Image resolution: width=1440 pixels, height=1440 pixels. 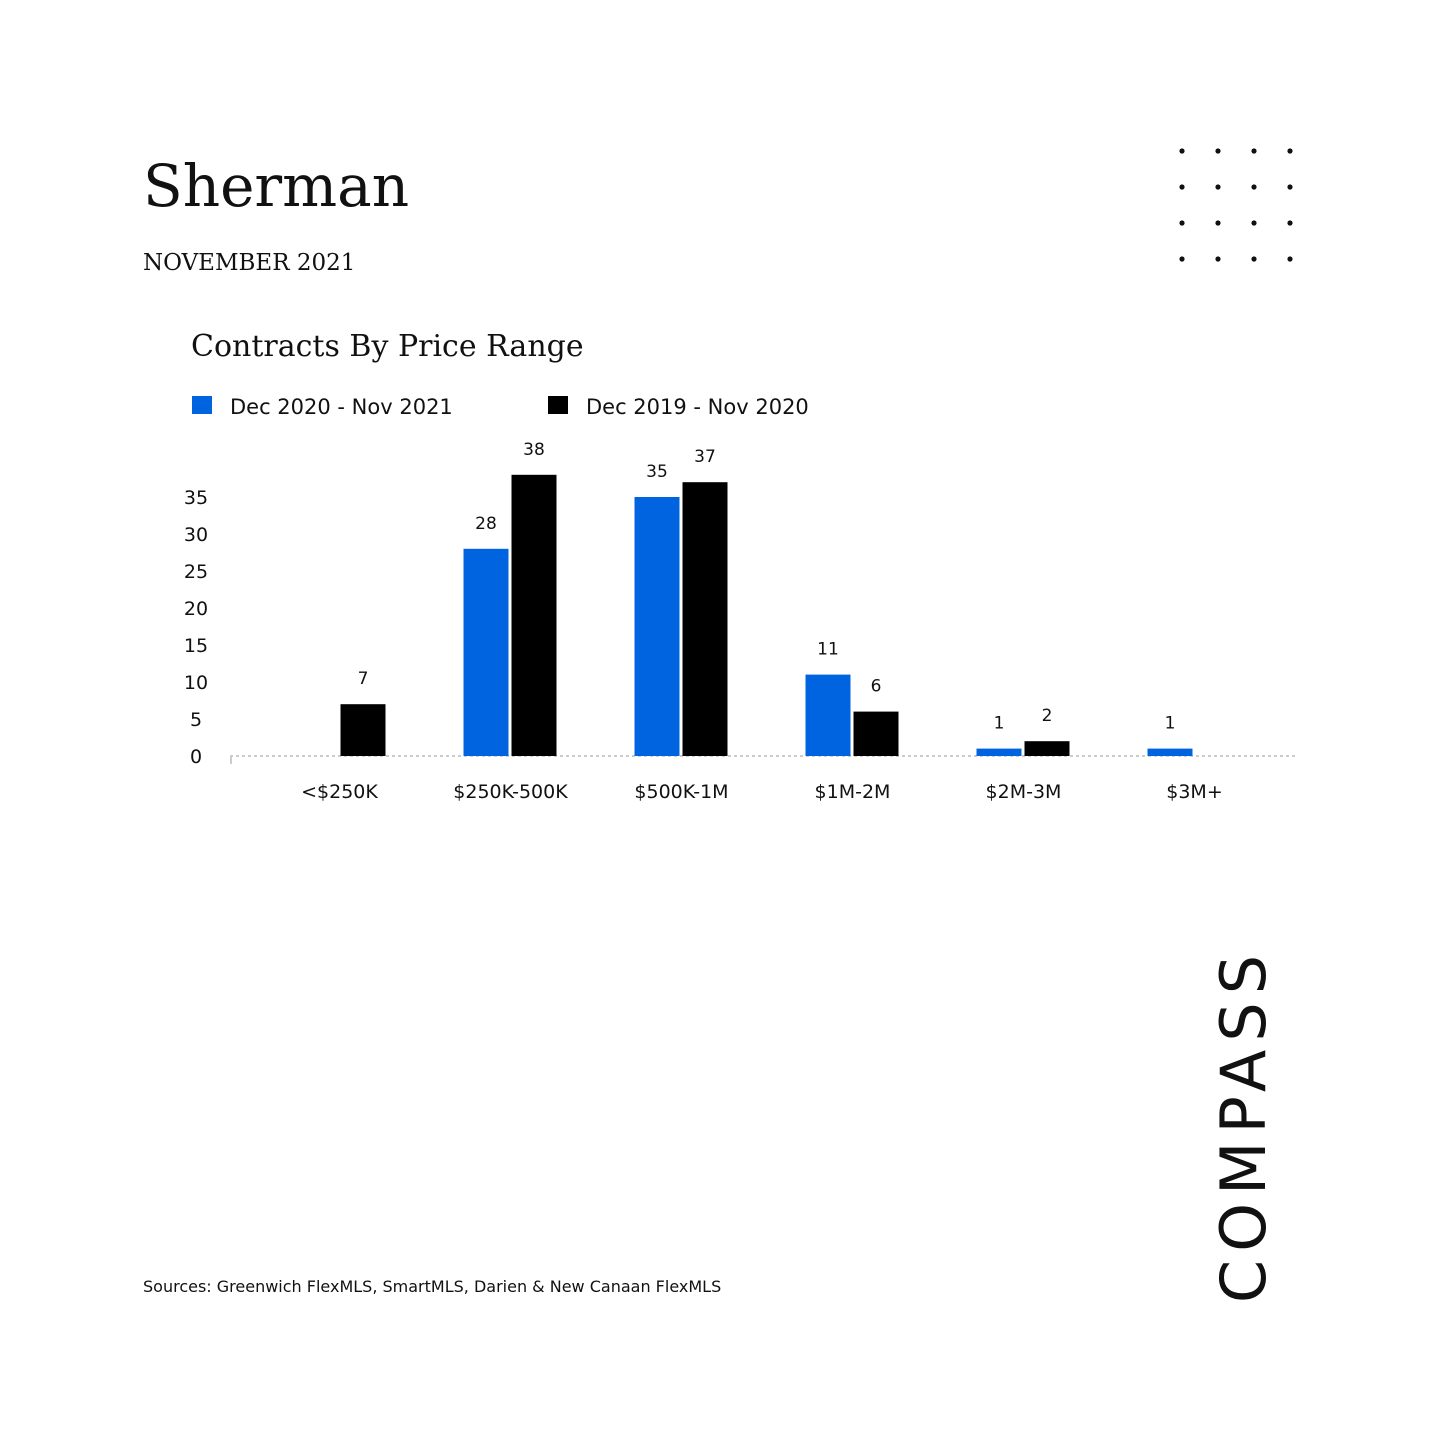 What do you see at coordinates (697, 407) in the screenshot?
I see `legend-label: Dec 2019 - Nov 2020` at bounding box center [697, 407].